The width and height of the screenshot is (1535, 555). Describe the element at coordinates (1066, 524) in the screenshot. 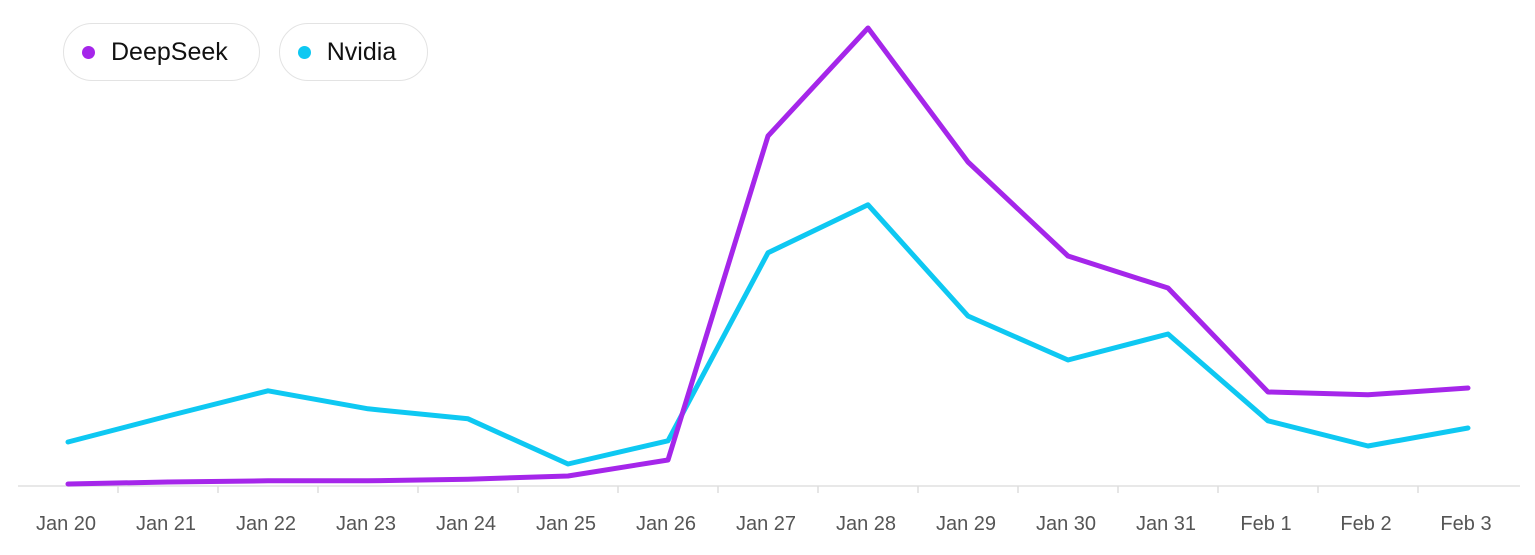

I see `x-tick-label: Jan 30` at that location.